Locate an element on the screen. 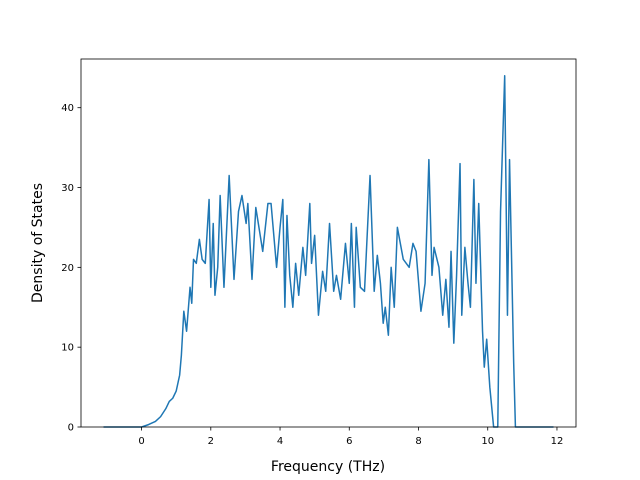 The image size is (640, 480). y-tick-label: 10 is located at coordinates (67, 348).